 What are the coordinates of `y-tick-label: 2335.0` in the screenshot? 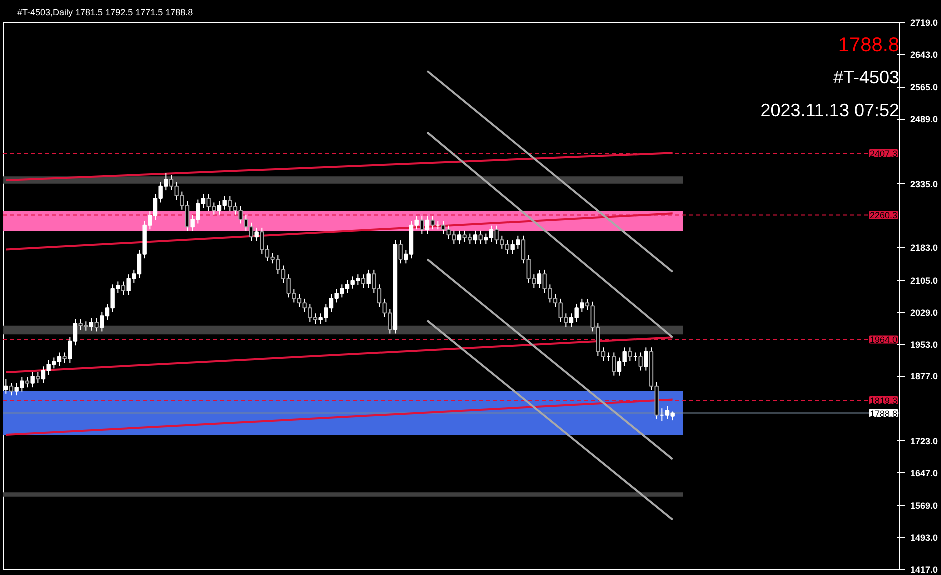 It's located at (924, 184).